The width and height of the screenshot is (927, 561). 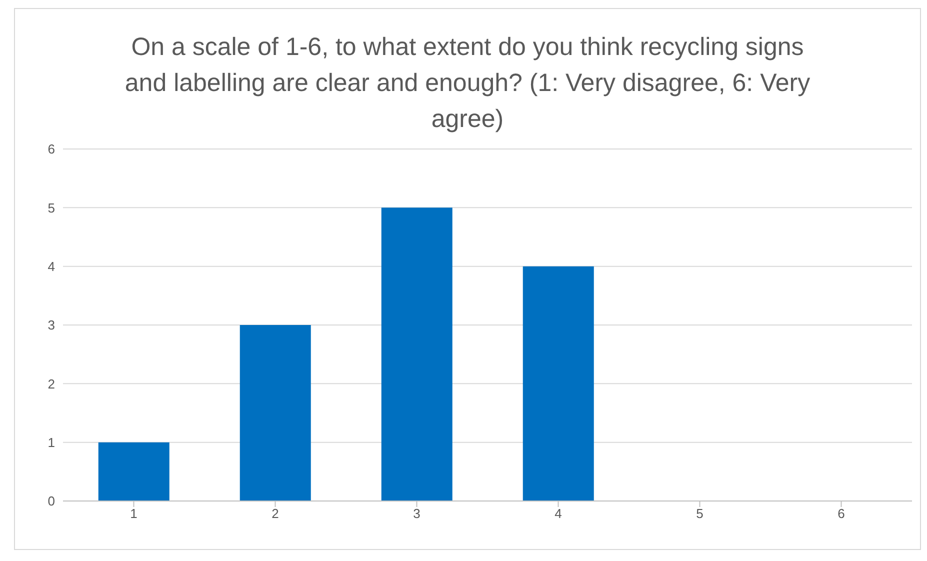 I want to click on x-tick-label: 4, so click(x=558, y=514).